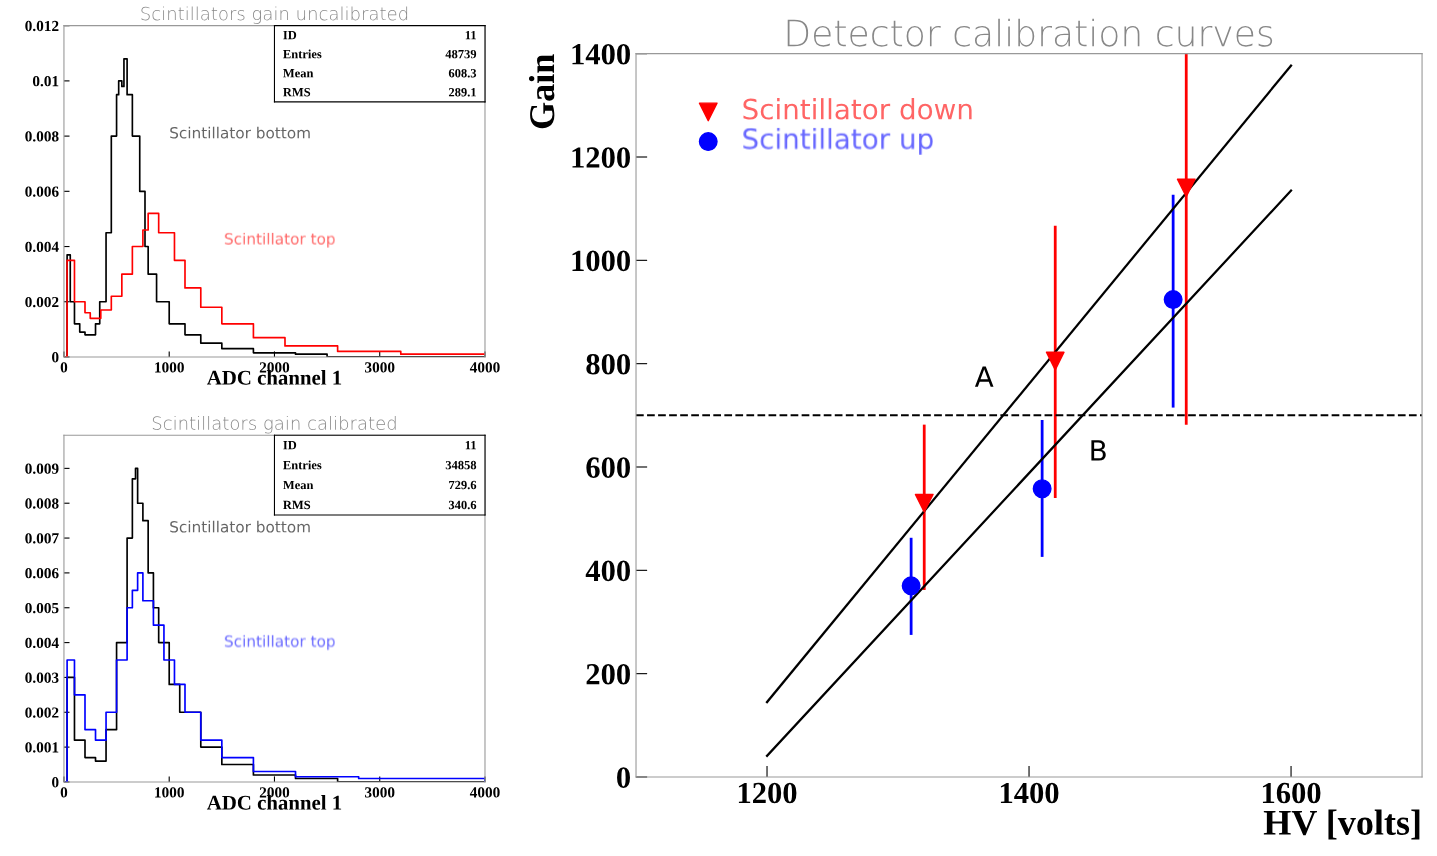 This screenshot has width=1437, height=856. What do you see at coordinates (857, 109) in the screenshot?
I see `legend-label: Scintillator down` at bounding box center [857, 109].